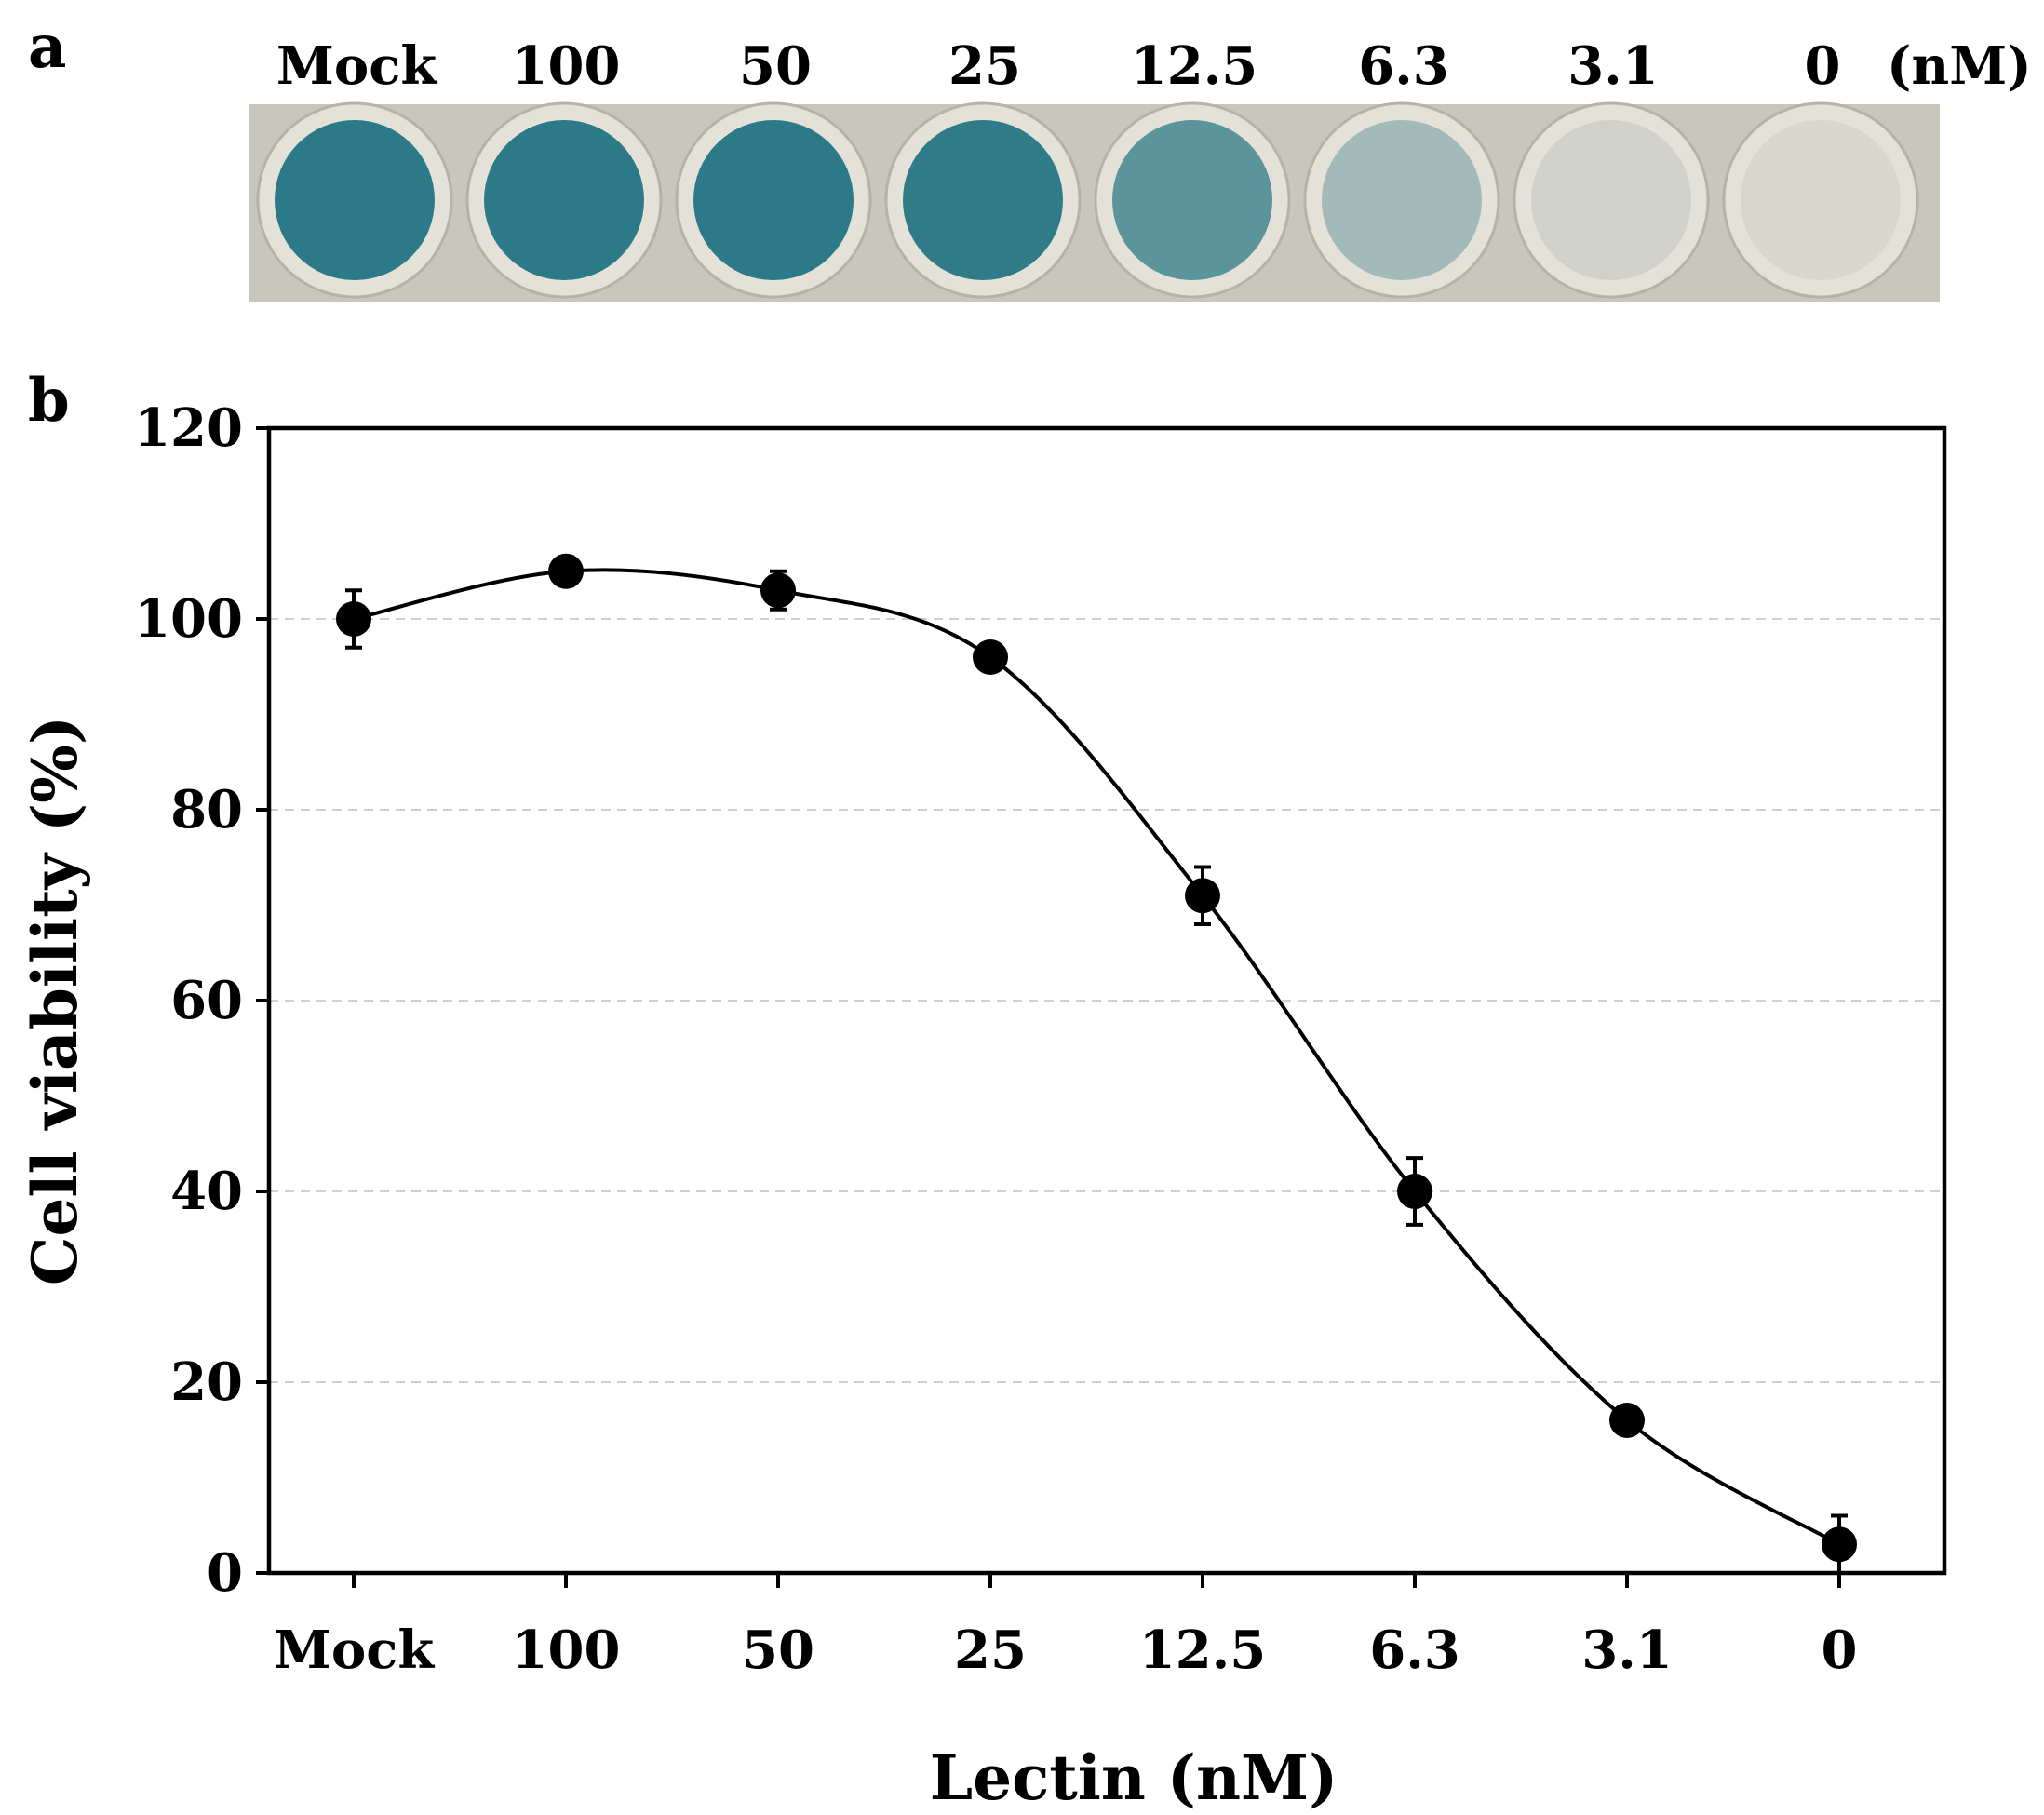  Describe the element at coordinates (778, 1650) in the screenshot. I see `x-tick-label: 50` at that location.